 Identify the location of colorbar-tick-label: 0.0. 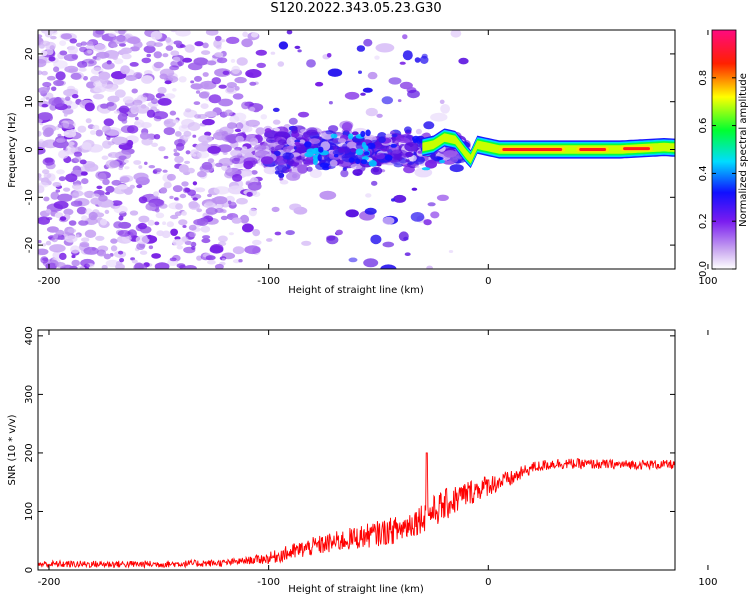
(703, 269).